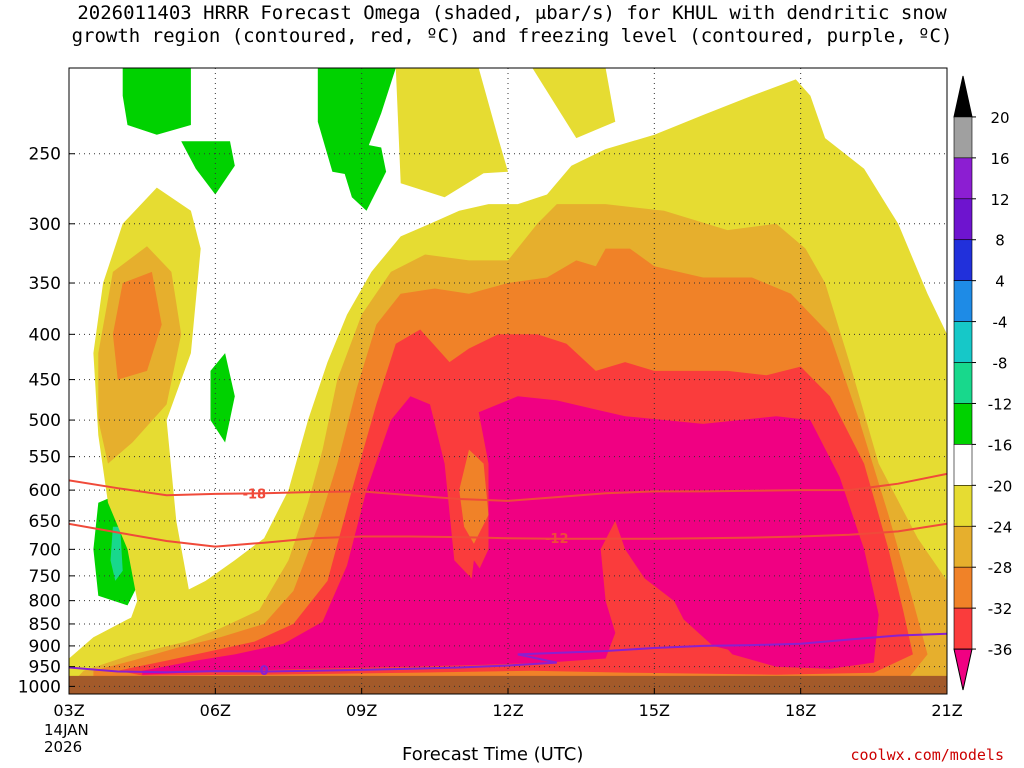 The width and height of the screenshot is (1024, 768). What do you see at coordinates (1000, 282) in the screenshot?
I see `colorbar-label-4: 4` at bounding box center [1000, 282].